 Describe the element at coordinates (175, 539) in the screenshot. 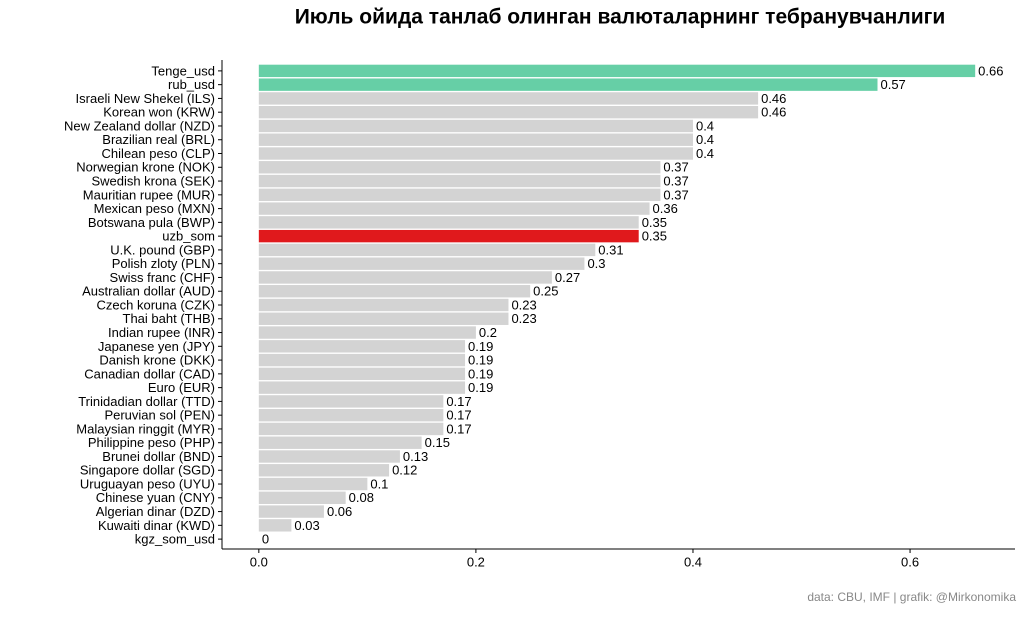

I see `y-tick-label: kgz_som_usd` at that location.